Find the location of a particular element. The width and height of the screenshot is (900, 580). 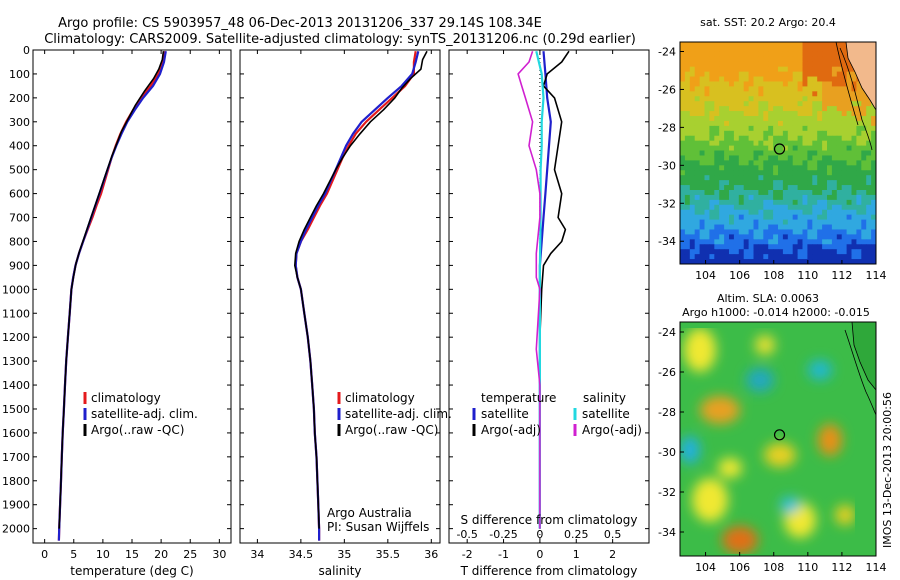

x-tick-label: 35 is located at coordinates (344, 554).